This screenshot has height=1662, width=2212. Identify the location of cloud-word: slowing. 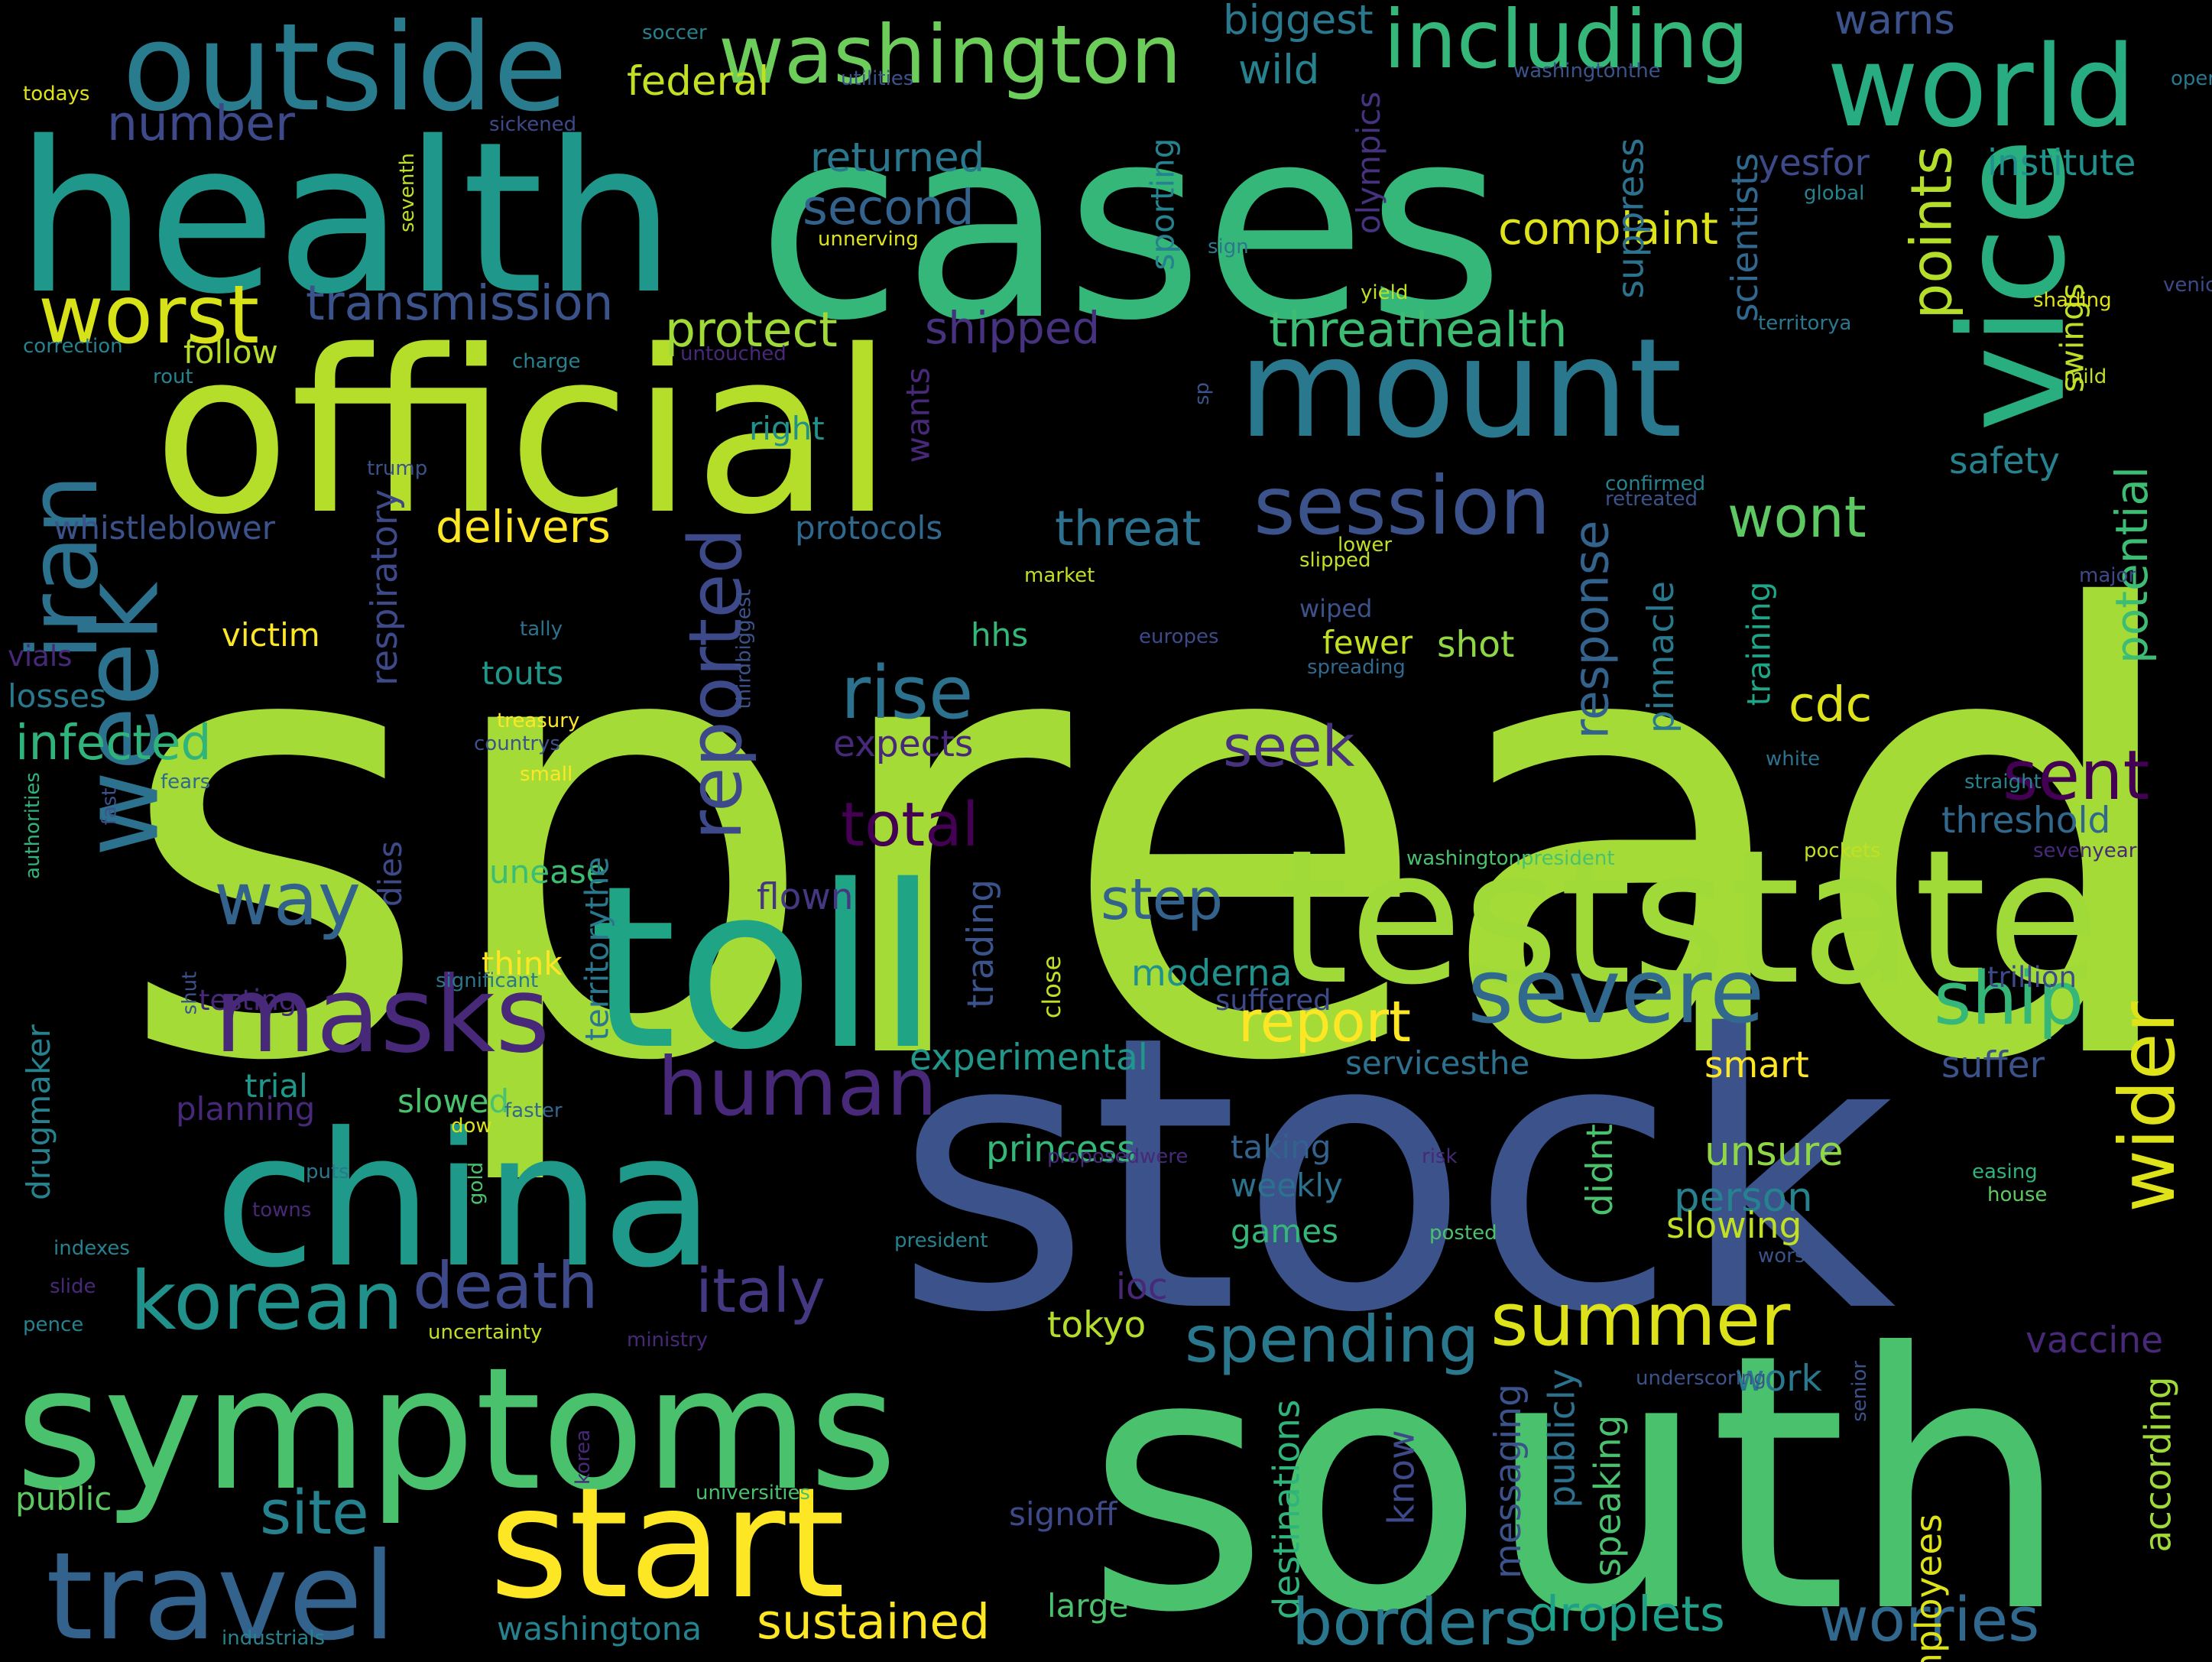
(1734, 1226).